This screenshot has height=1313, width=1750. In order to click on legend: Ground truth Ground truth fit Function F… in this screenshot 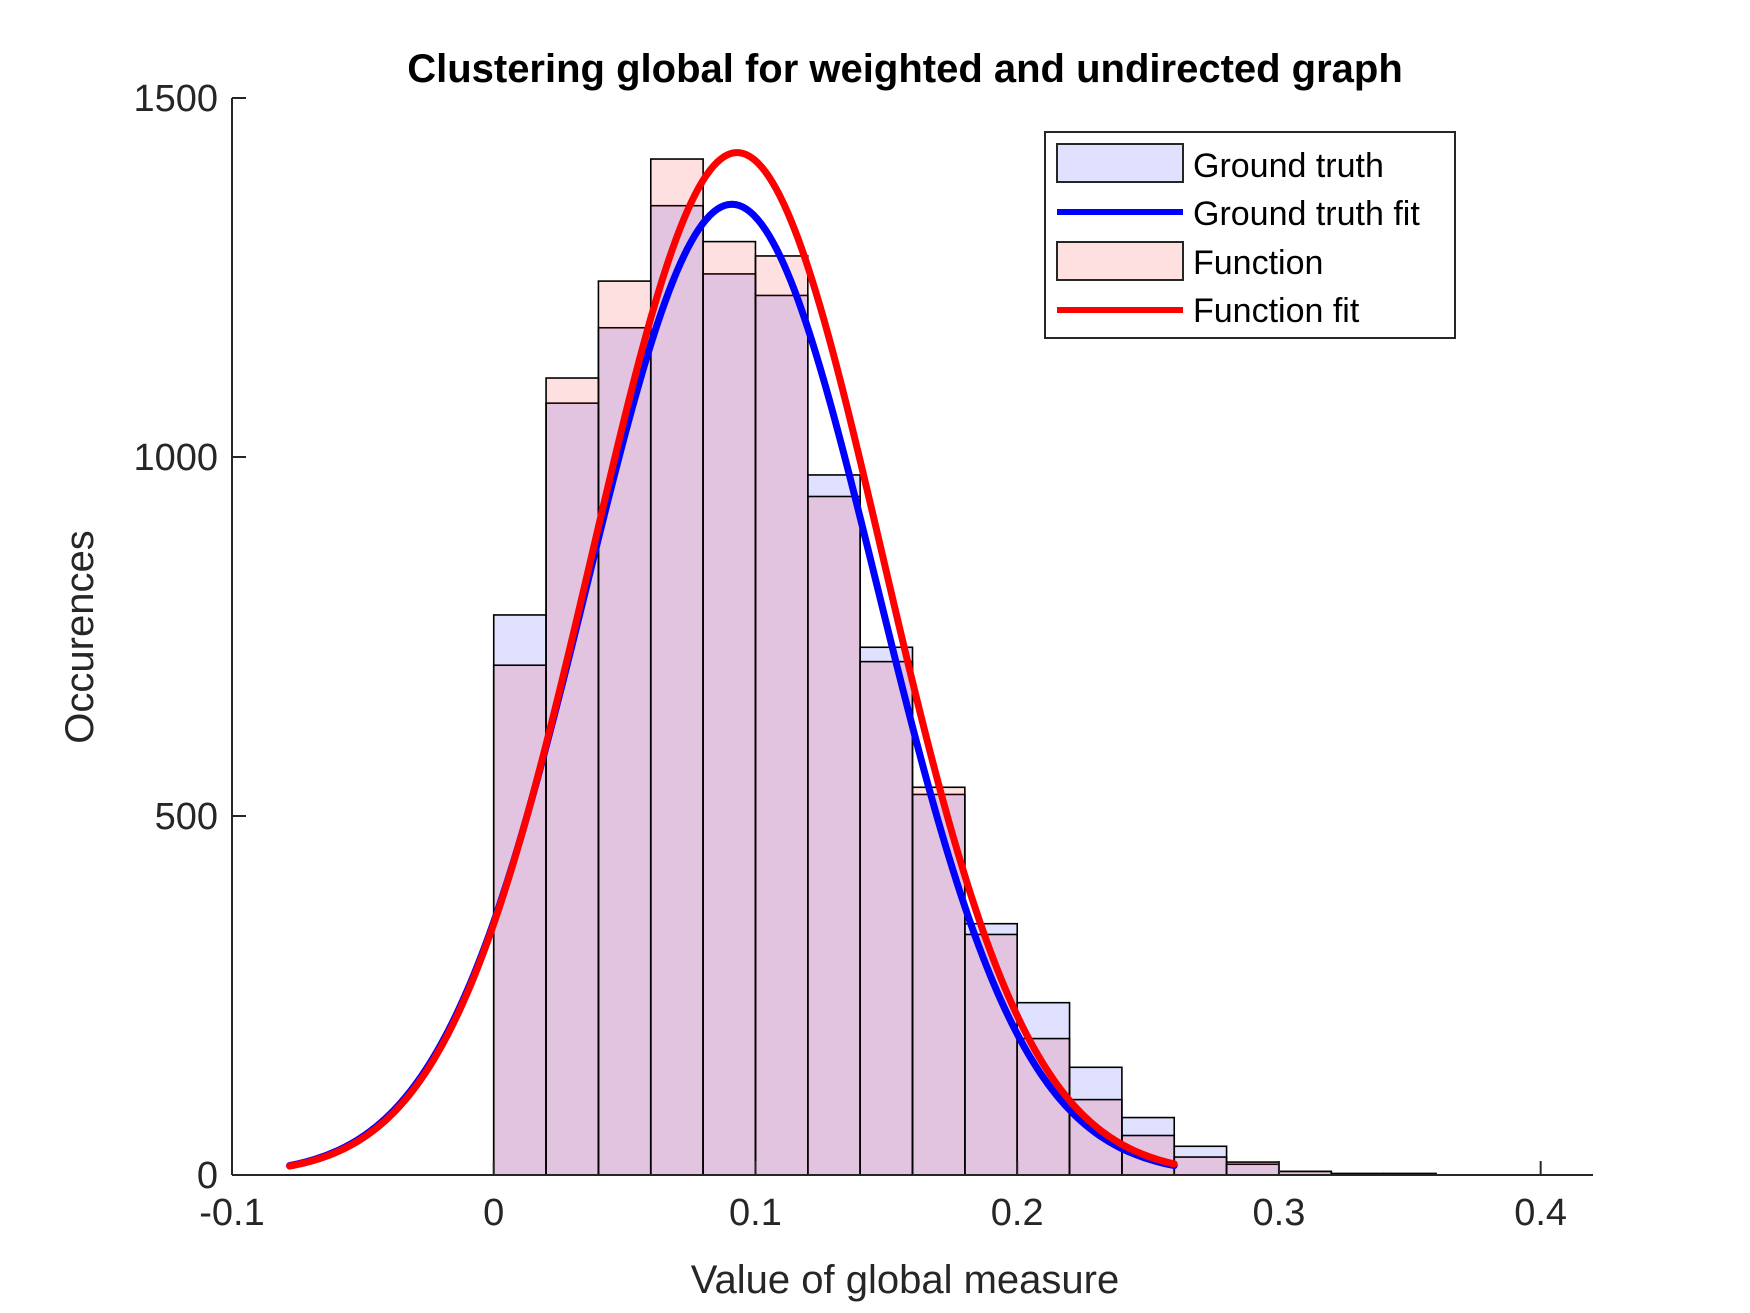, I will do `click(1250, 235)`.